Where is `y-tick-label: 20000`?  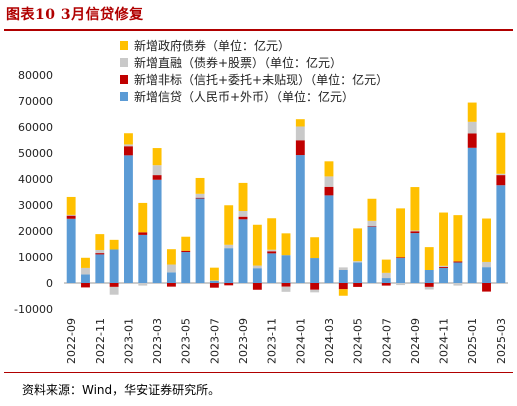
y-tick-label: 20000 is located at coordinates (35, 231).